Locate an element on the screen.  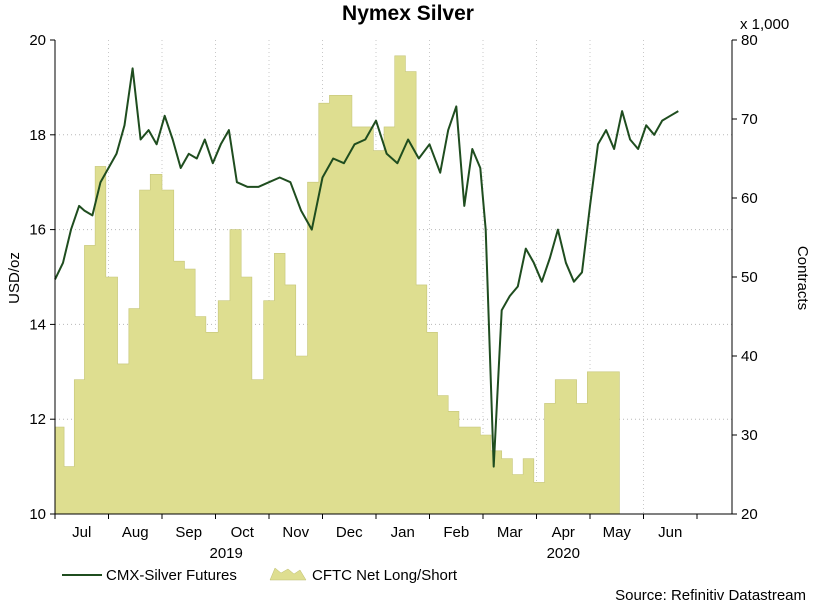
year-label-2020: 2020 is located at coordinates (563, 553).